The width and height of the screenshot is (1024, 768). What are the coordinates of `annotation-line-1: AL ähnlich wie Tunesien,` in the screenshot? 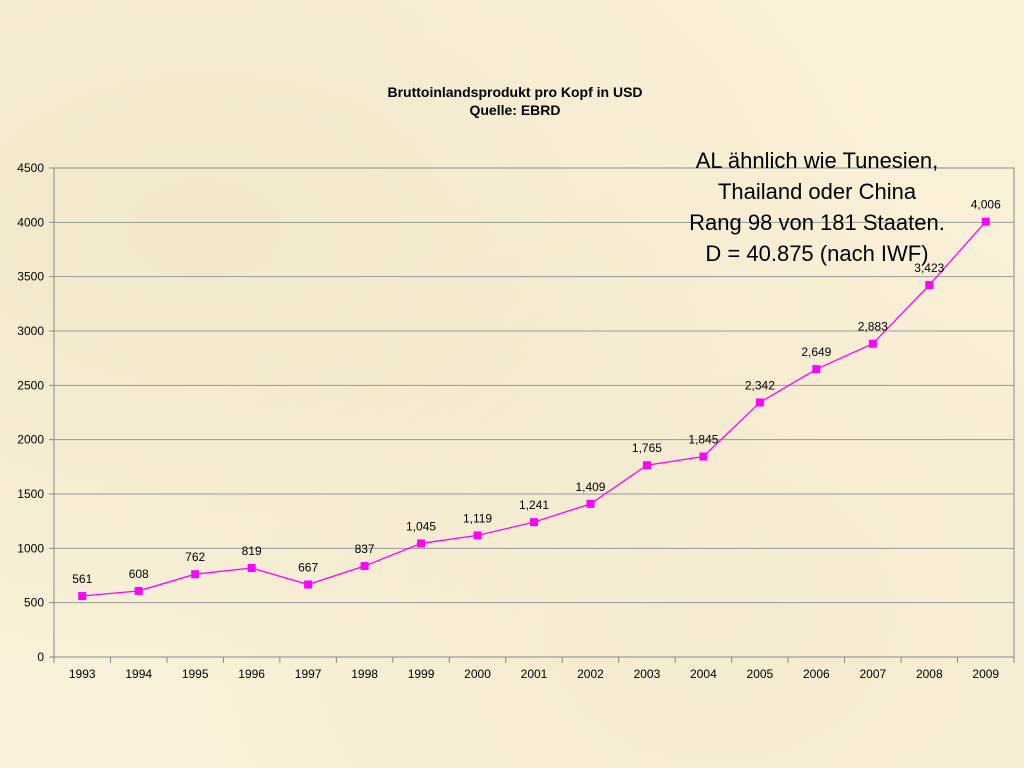 It's located at (817, 160).